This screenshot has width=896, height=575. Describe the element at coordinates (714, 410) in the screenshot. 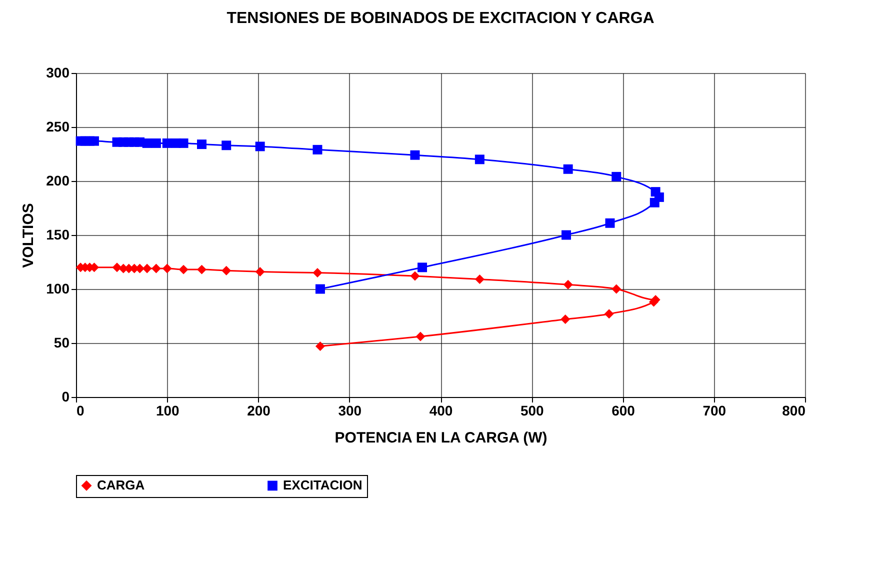

I see `x-tick-label: 700` at that location.